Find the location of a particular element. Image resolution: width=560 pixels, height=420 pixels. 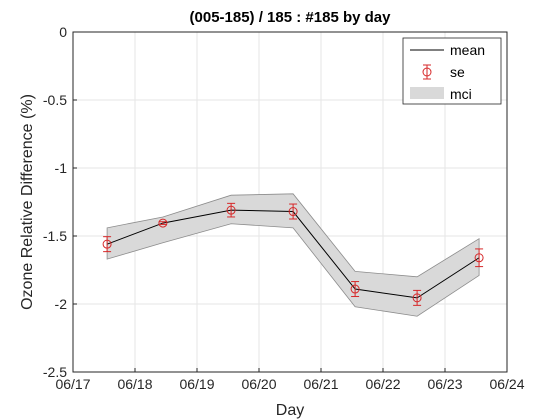

chart-title: (005-185) / 185 : #185 by day is located at coordinates (291, 17).